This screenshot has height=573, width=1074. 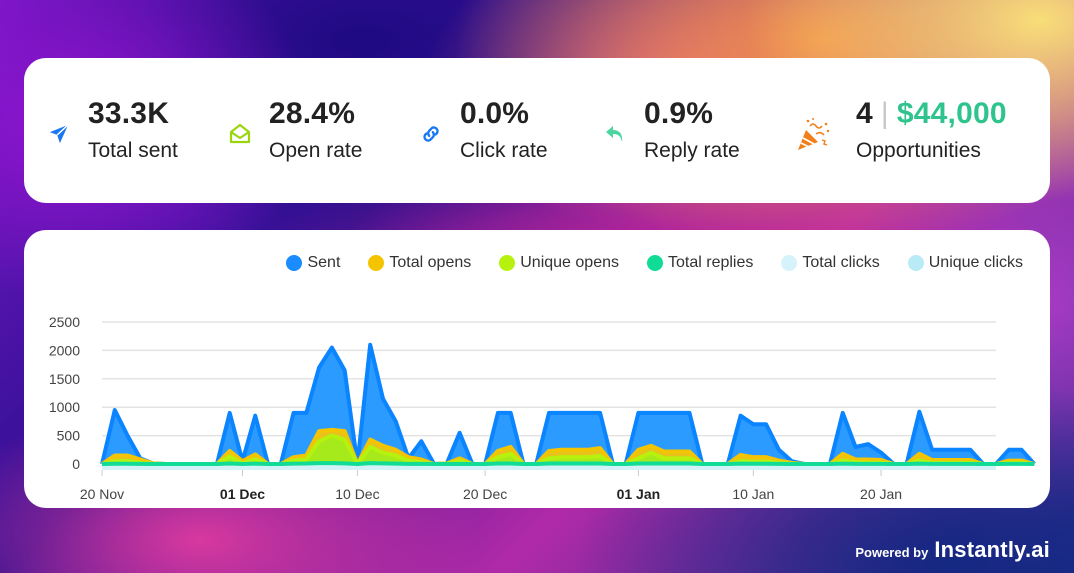 What do you see at coordinates (507, 263) in the screenshot?
I see `legend-dot-unique-opens` at bounding box center [507, 263].